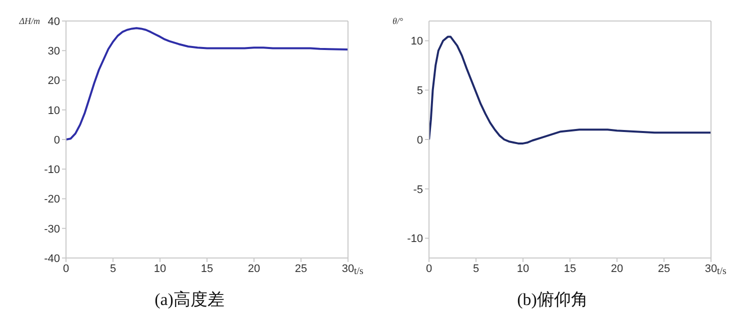 This screenshot has height=323, width=742. Describe the element at coordinates (398, 21) in the screenshot. I see `y-axis-title: θ/°` at that location.